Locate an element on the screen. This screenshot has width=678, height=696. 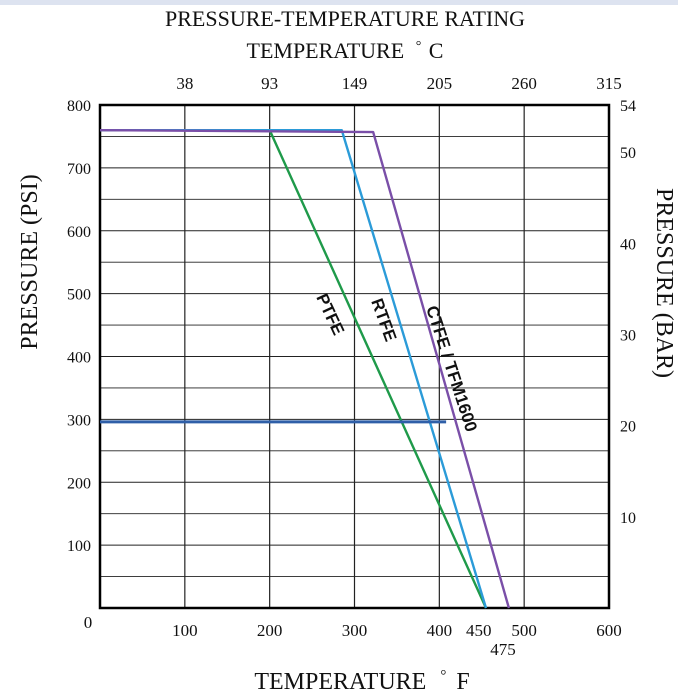
y-tick-label: 600 is located at coordinates (79, 232).